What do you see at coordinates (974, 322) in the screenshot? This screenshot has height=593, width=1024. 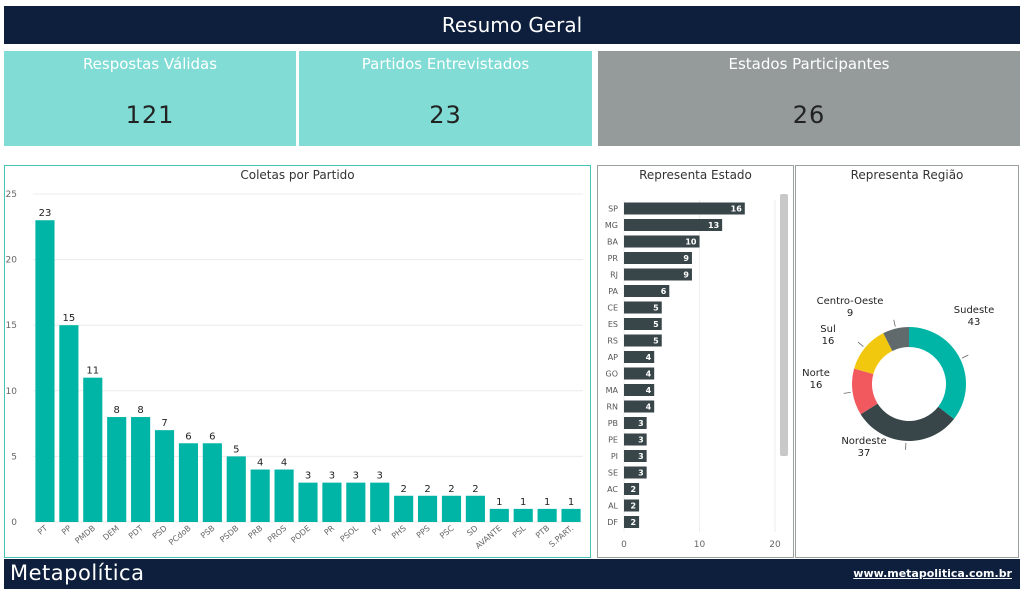 I see `slice-value: 43` at bounding box center [974, 322].